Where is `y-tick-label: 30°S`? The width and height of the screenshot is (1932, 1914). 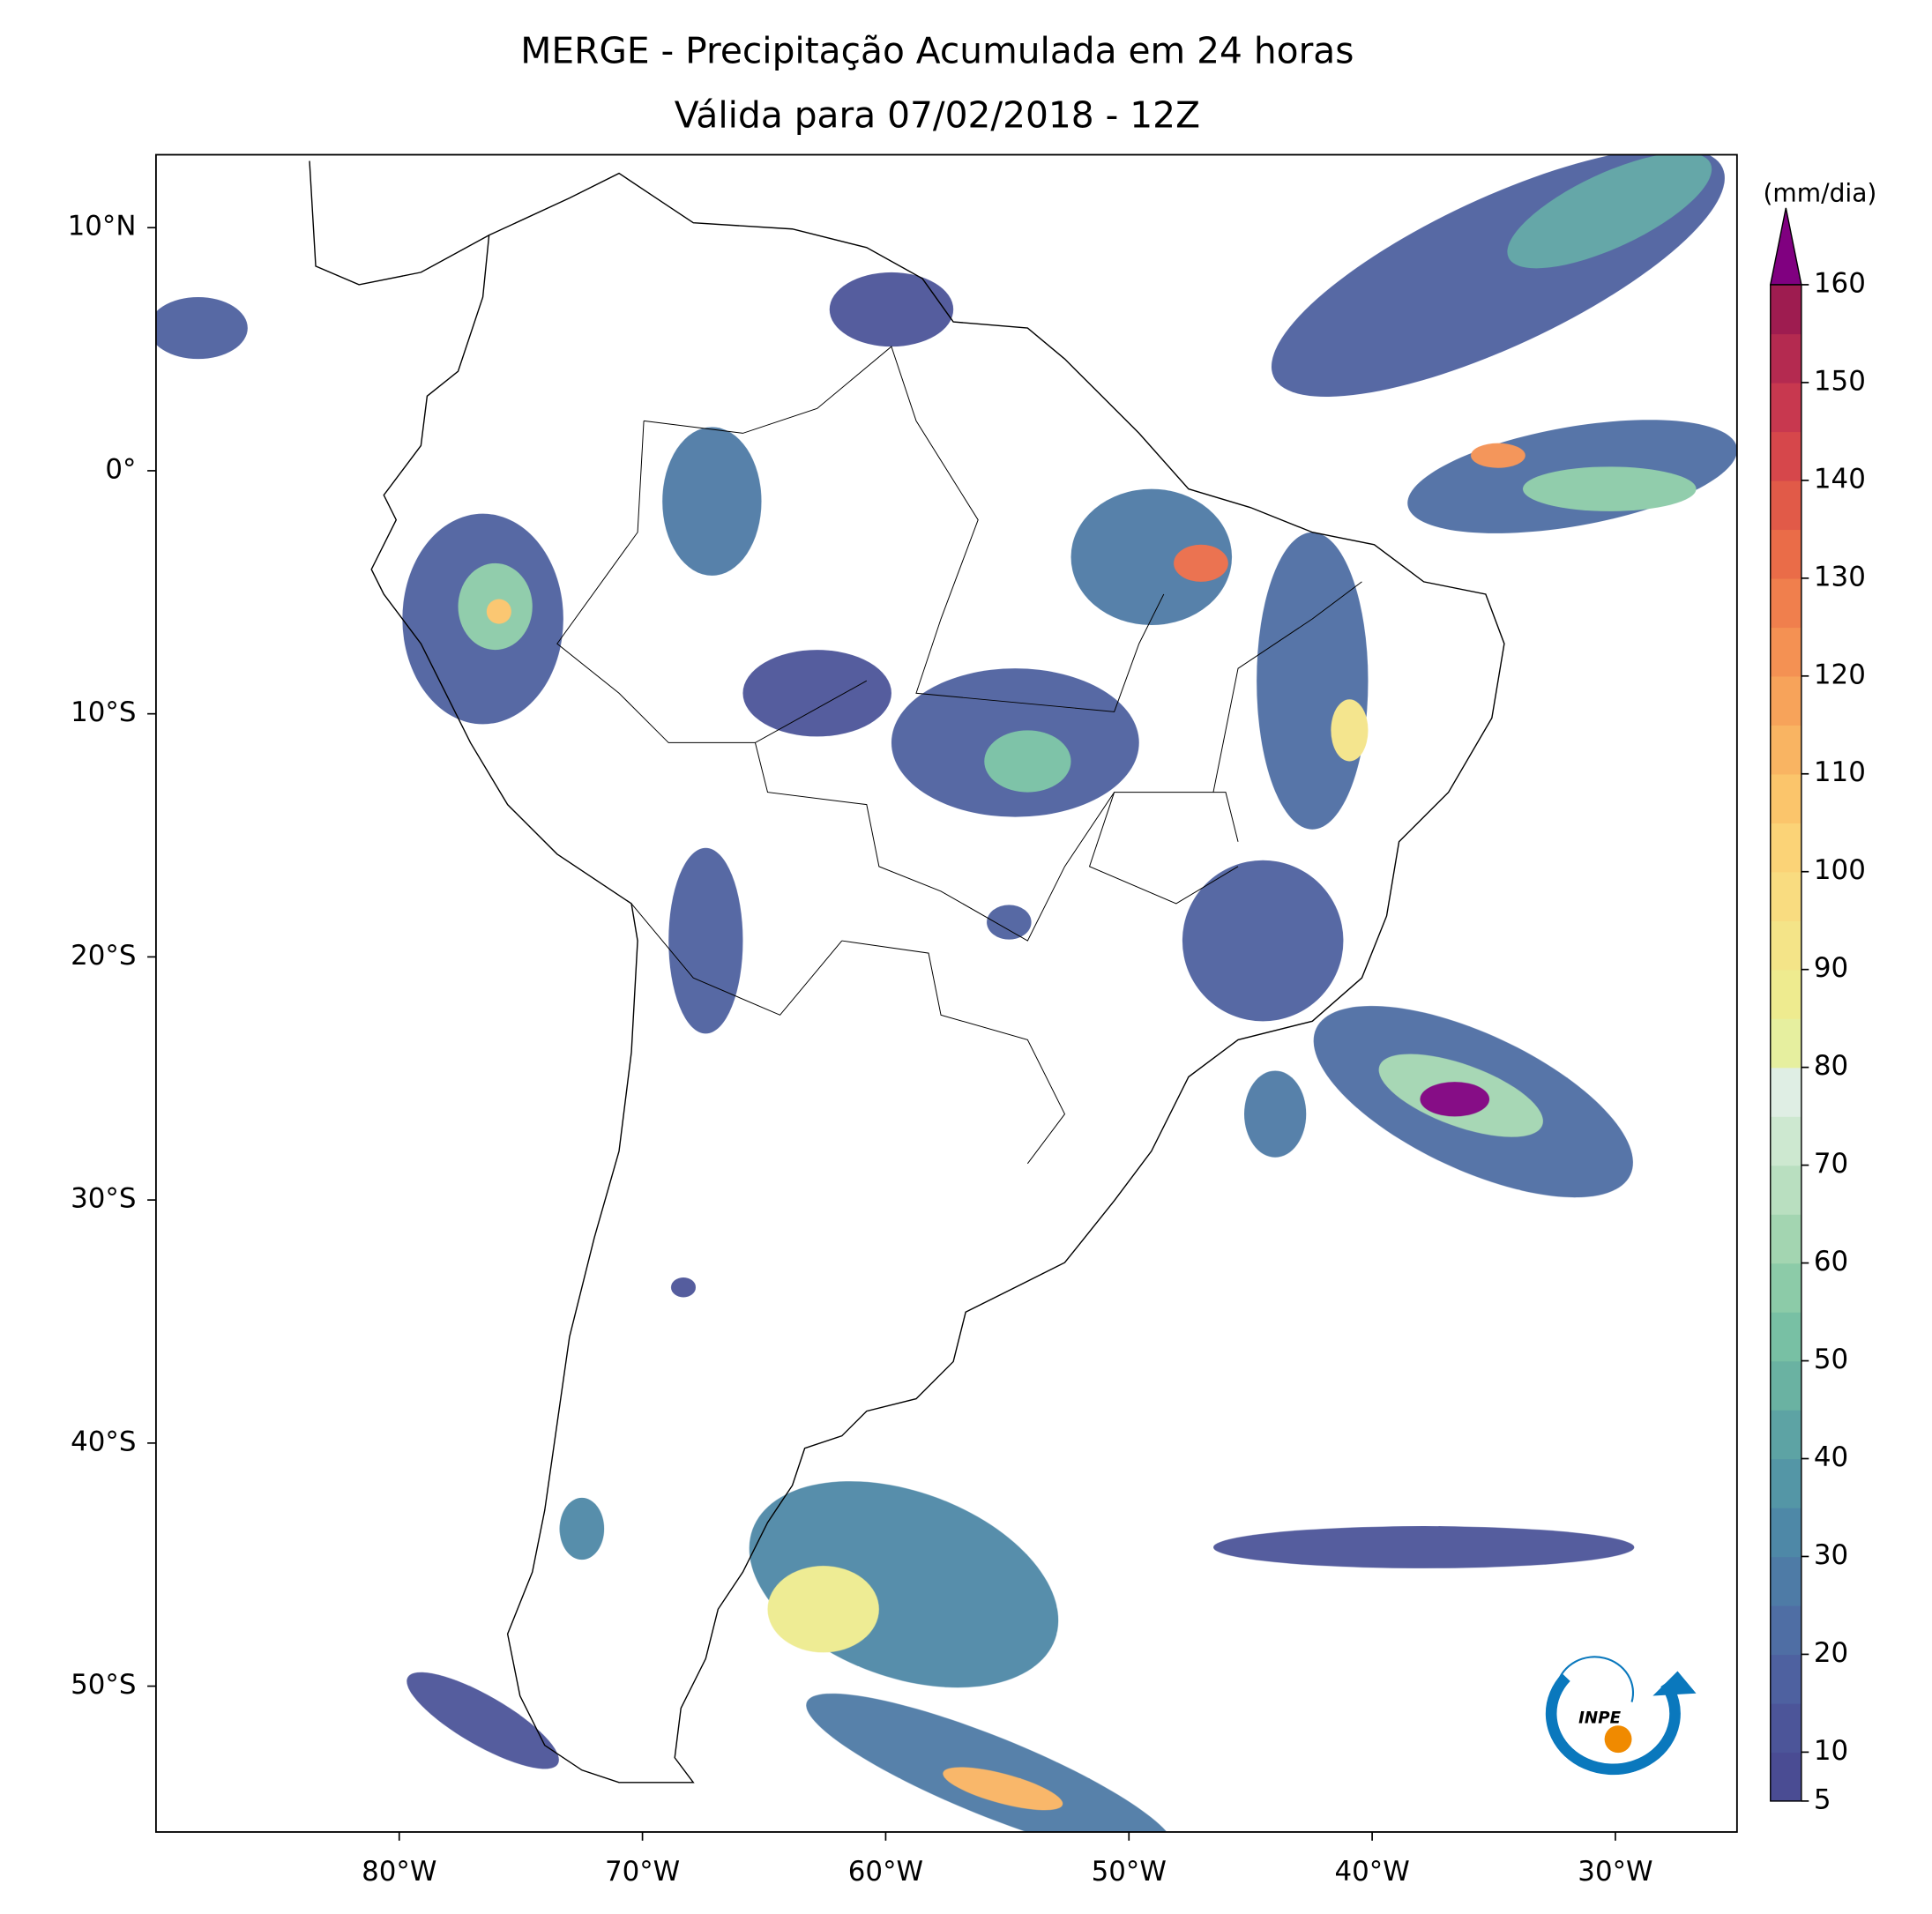
y-tick-label: 30°S is located at coordinates (103, 1199).